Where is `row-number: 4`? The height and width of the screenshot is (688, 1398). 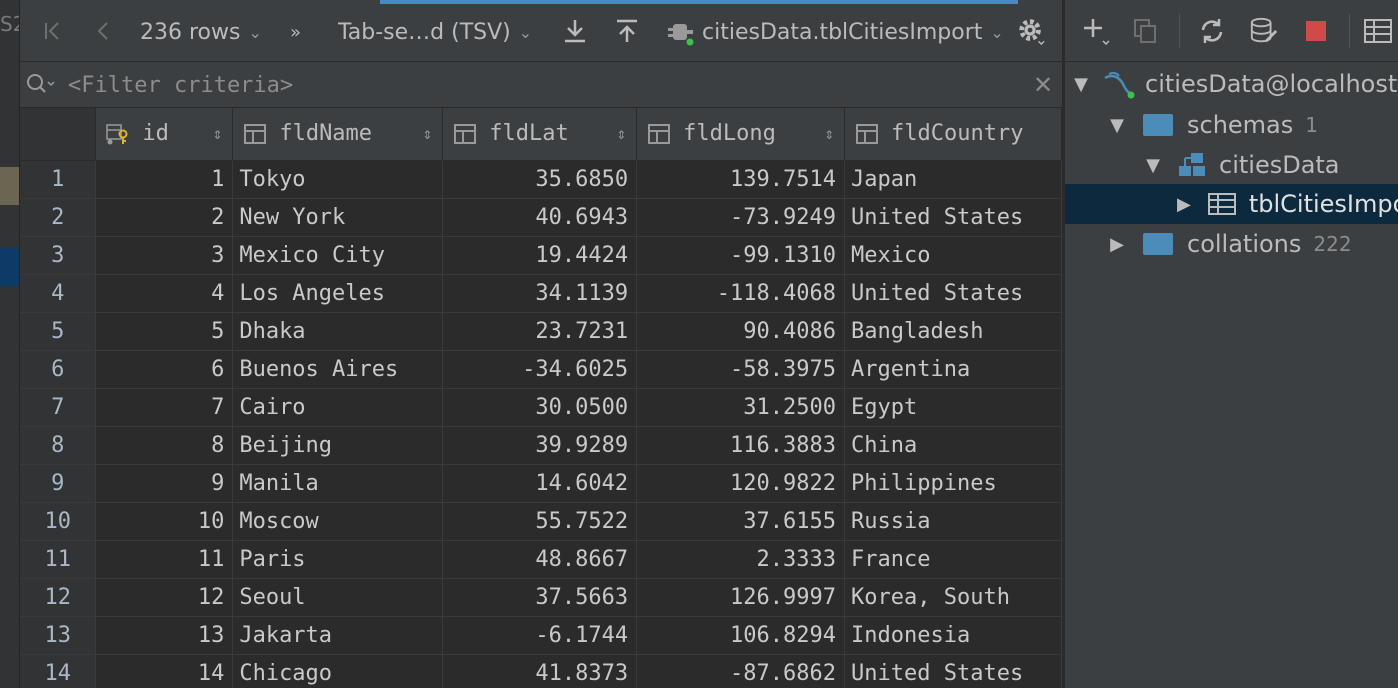
row-number: 4 is located at coordinates (58, 293).